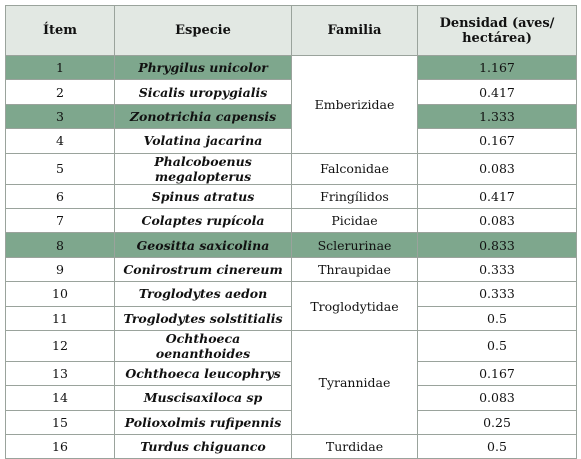 Image resolution: width=581 pixels, height=459 pixels. I want to click on table-row: 14 Muscisaxiloca sp 0.083, so click(291, 398).